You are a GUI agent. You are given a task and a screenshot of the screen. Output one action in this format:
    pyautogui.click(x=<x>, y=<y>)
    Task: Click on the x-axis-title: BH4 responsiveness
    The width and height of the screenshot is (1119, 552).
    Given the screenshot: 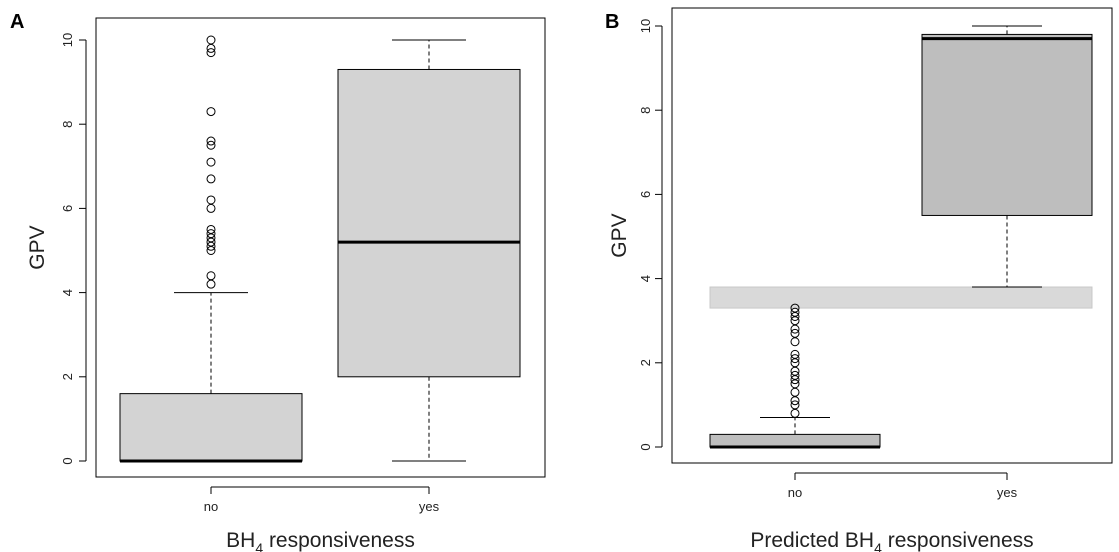 What is the action you would take?
    pyautogui.click(x=320, y=540)
    